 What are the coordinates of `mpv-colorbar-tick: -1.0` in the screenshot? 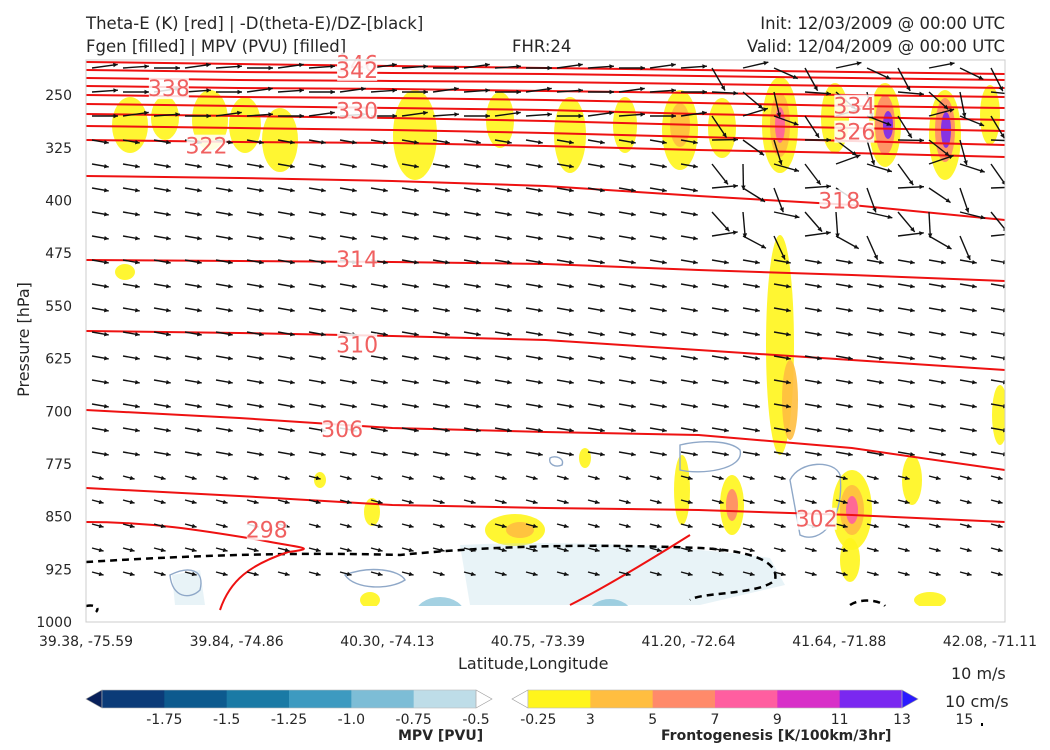 It's located at (351, 720).